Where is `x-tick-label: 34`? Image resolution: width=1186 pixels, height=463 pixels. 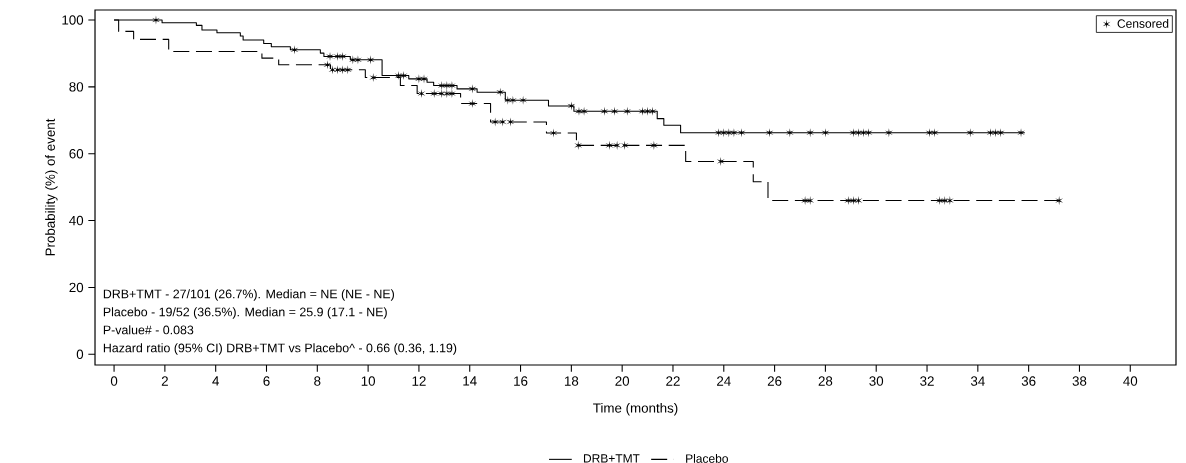
x-tick-label: 34 is located at coordinates (977, 381).